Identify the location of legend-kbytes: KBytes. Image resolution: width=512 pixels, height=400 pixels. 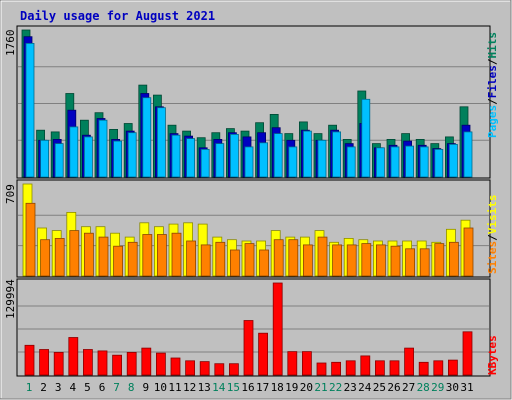
(492, 355).